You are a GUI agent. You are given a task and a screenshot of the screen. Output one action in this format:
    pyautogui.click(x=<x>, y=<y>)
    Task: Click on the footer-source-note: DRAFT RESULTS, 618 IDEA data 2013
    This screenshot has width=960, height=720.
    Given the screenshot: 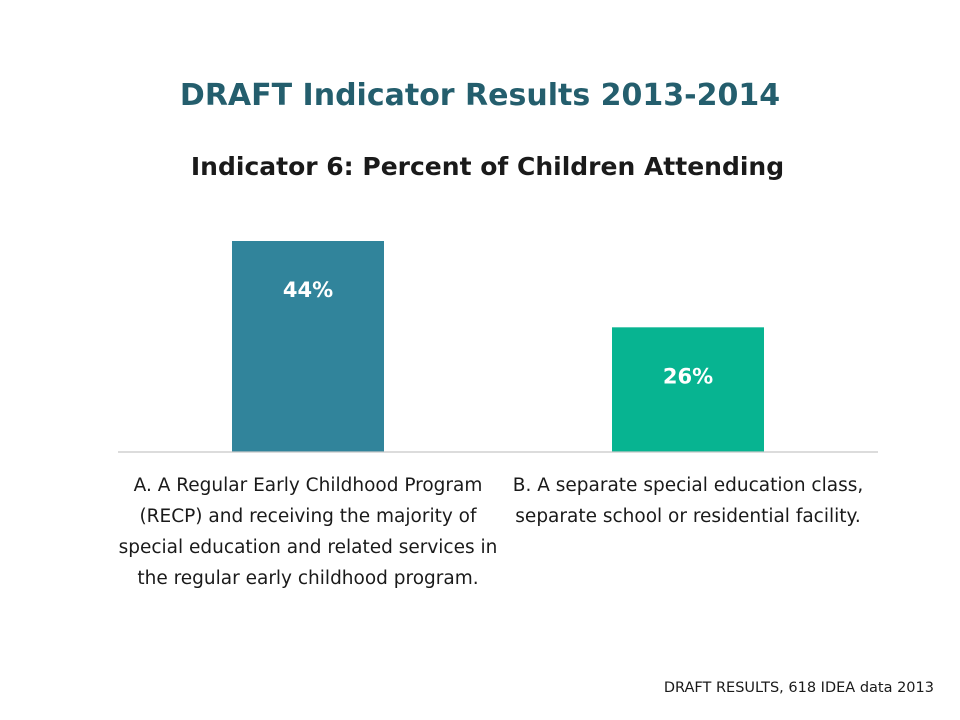 What is the action you would take?
    pyautogui.click(x=798, y=688)
    